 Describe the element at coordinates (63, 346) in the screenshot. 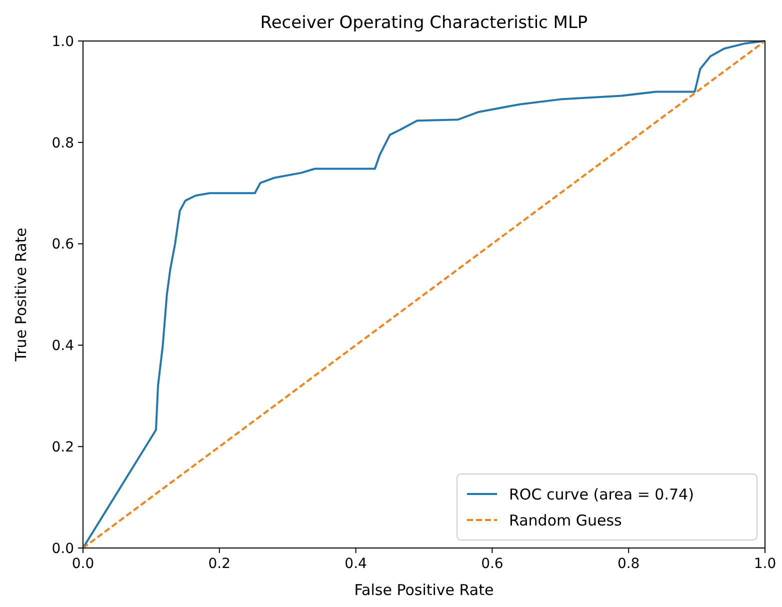

I see `y-tick-label: 0.4` at that location.